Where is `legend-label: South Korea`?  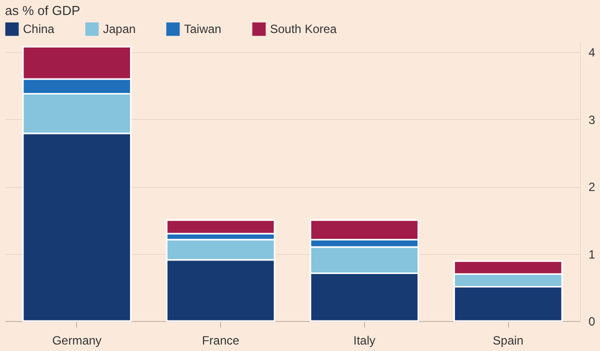 legend-label: South Korea is located at coordinates (304, 29).